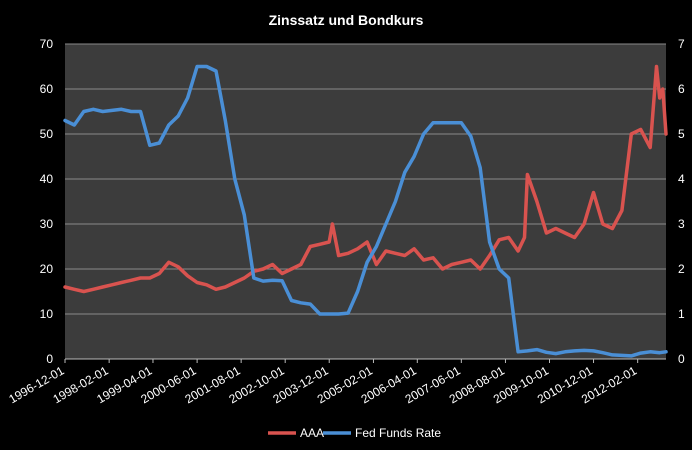 The width and height of the screenshot is (692, 450). Describe the element at coordinates (47, 269) in the screenshot. I see `y-left-tick-label: 20` at that location.